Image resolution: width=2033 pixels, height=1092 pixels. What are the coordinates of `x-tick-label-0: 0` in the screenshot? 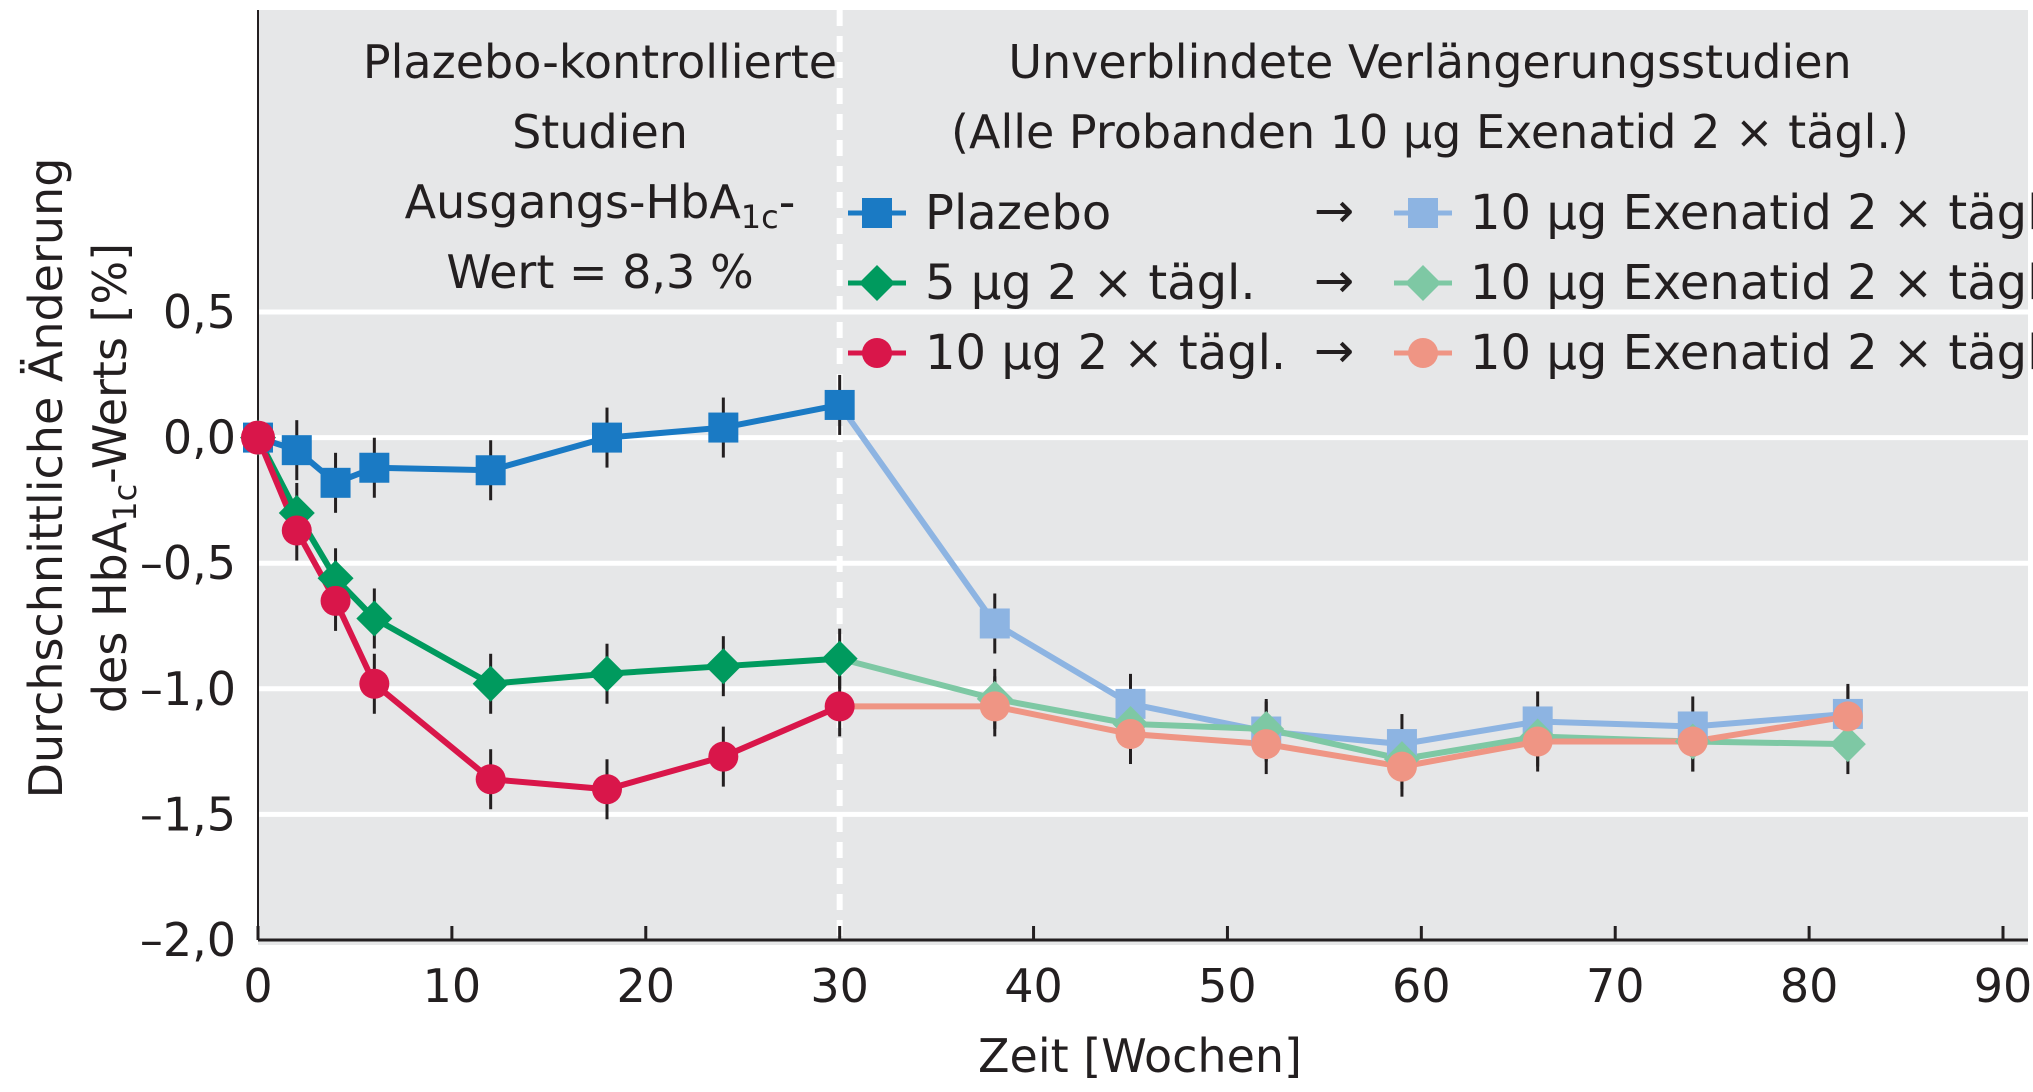 It's located at (257, 986).